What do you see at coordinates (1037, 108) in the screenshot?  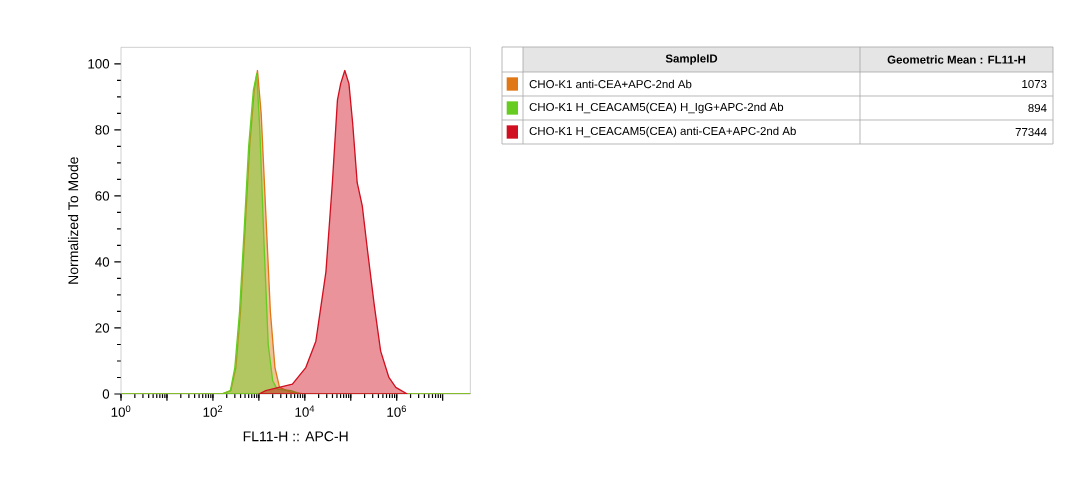 I see `text: 894` at bounding box center [1037, 108].